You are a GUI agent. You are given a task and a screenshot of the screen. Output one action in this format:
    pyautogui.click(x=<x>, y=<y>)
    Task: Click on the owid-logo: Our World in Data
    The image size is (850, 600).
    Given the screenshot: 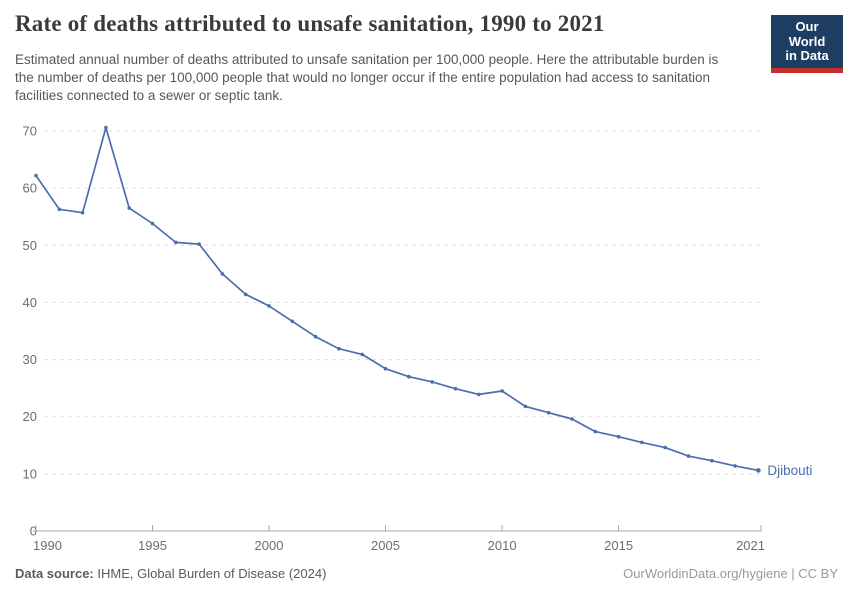 What is the action you would take?
    pyautogui.click(x=807, y=44)
    